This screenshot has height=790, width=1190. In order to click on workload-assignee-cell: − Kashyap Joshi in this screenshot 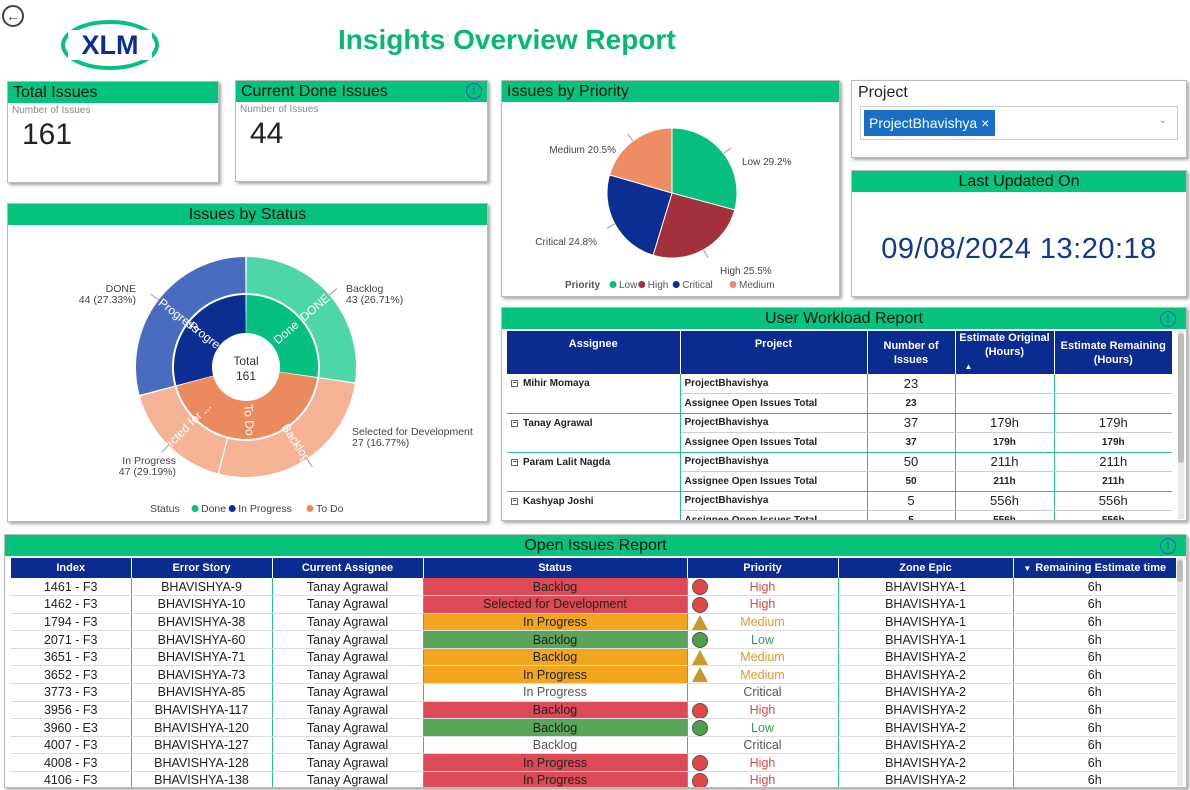, I will do `click(594, 505)`.